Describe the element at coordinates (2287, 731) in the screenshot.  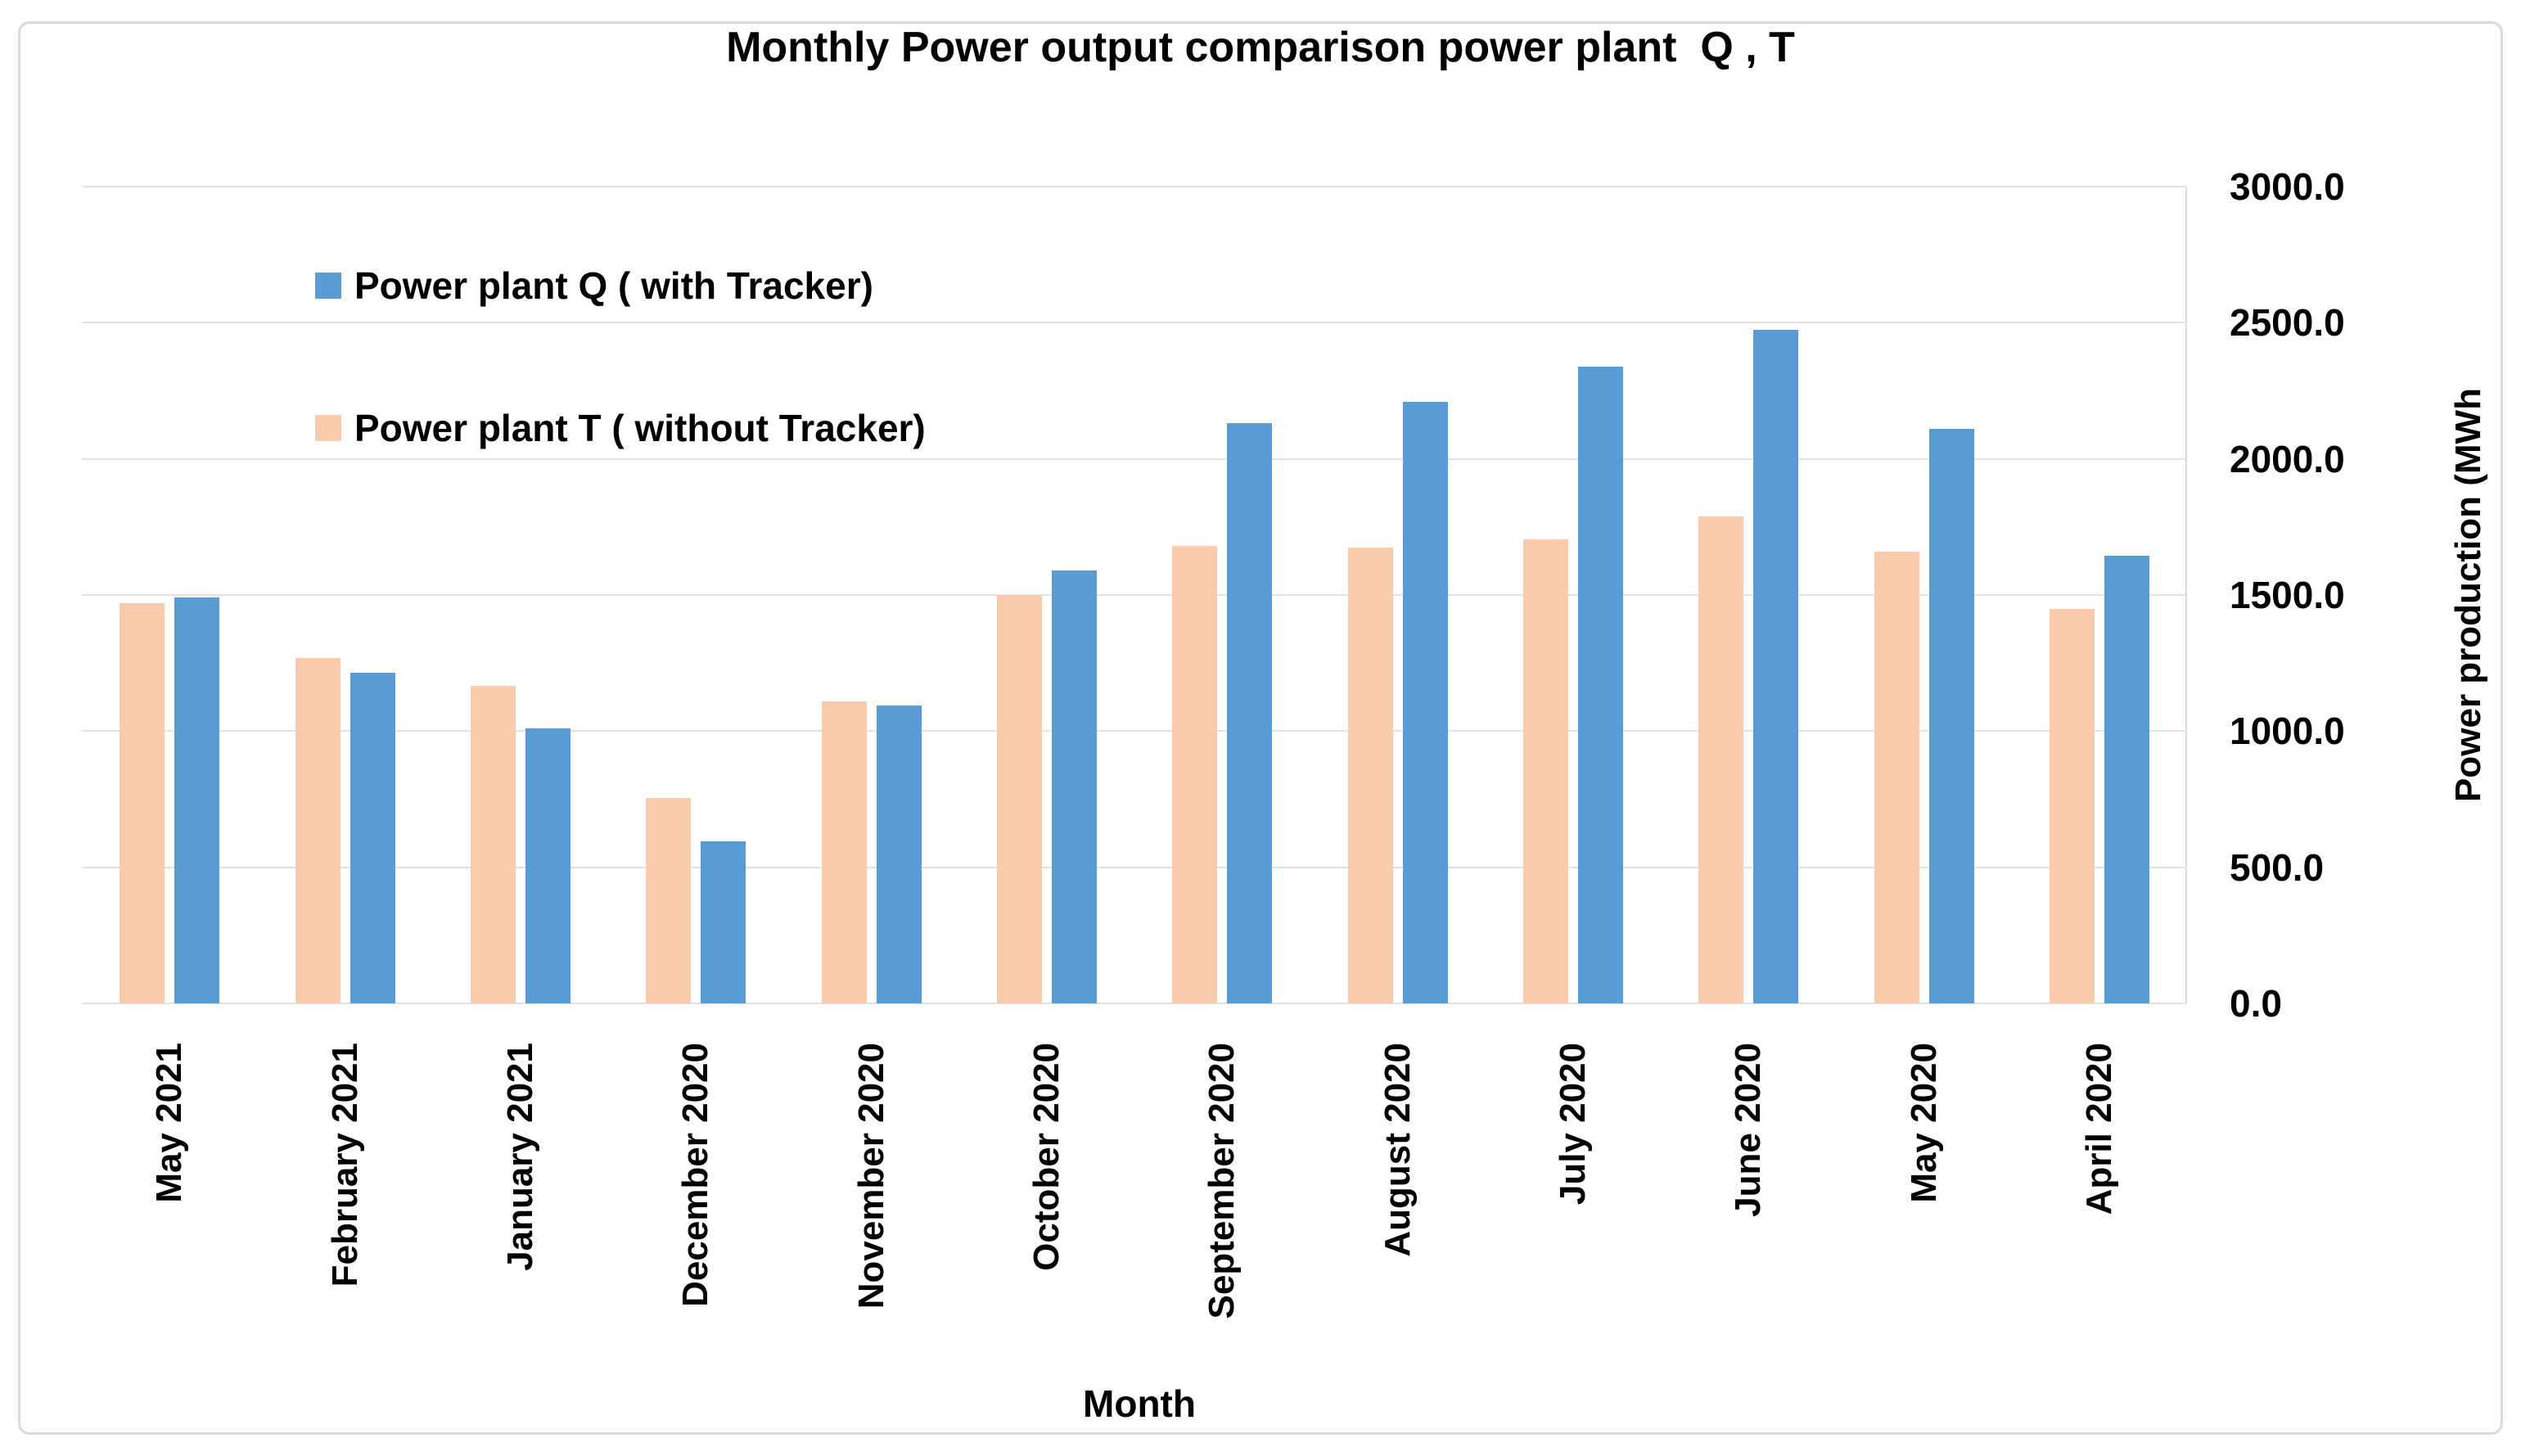
I see `ytick-1000.0: 1000.0` at that location.